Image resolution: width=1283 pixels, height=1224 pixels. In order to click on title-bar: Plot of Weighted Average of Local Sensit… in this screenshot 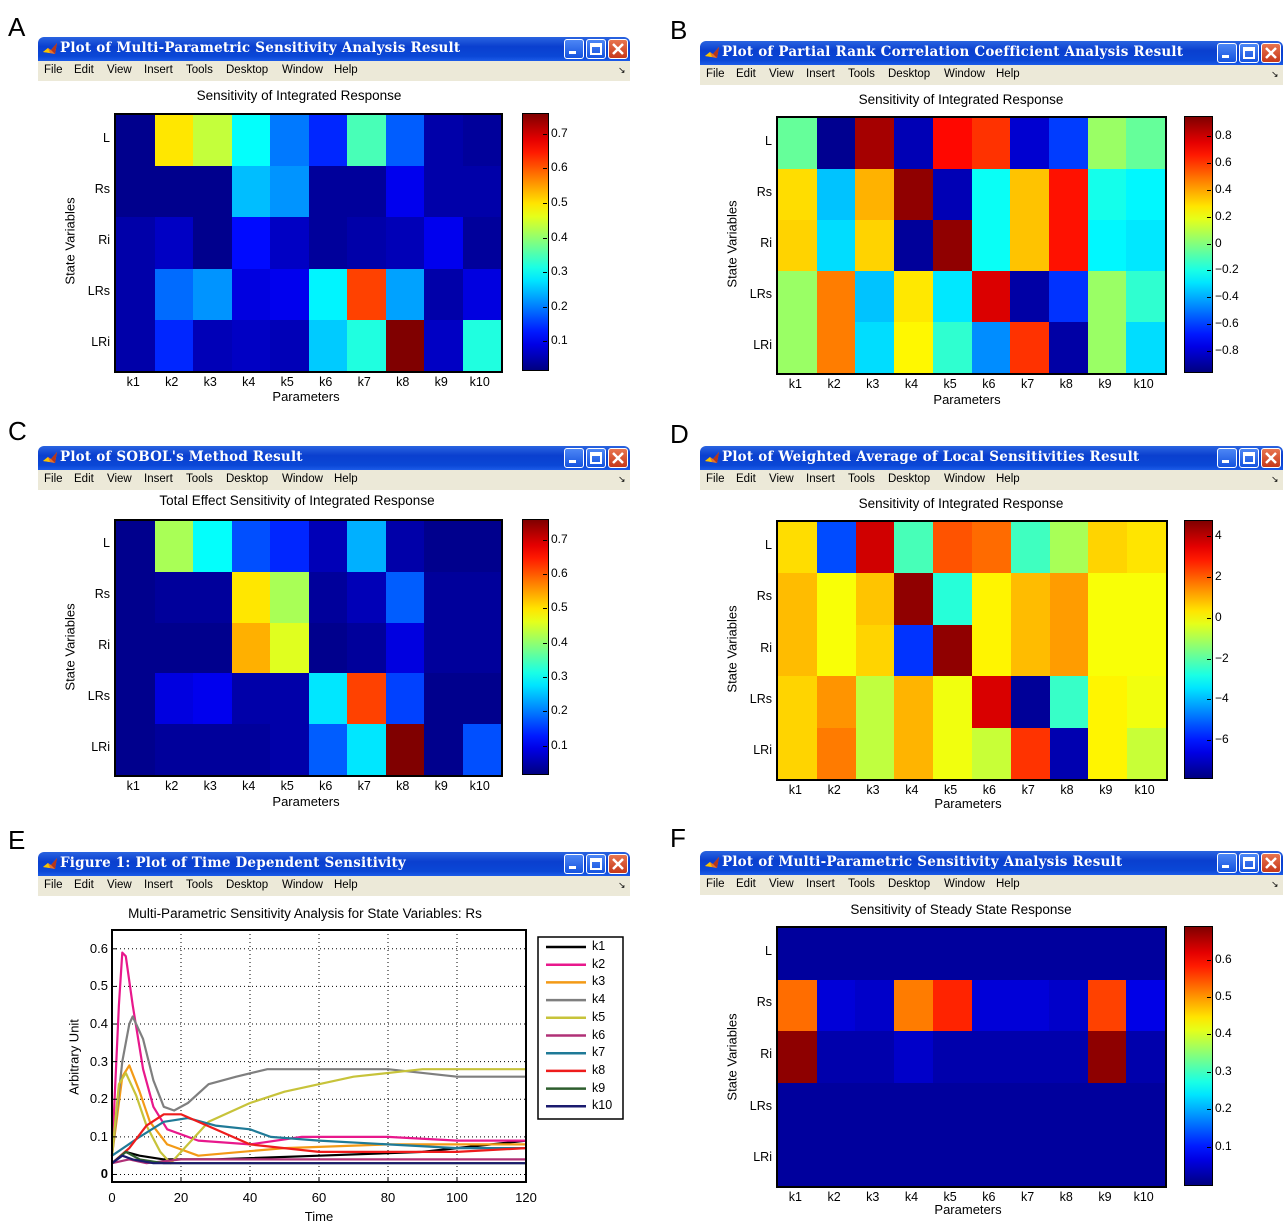, I will do `click(991, 458)`.